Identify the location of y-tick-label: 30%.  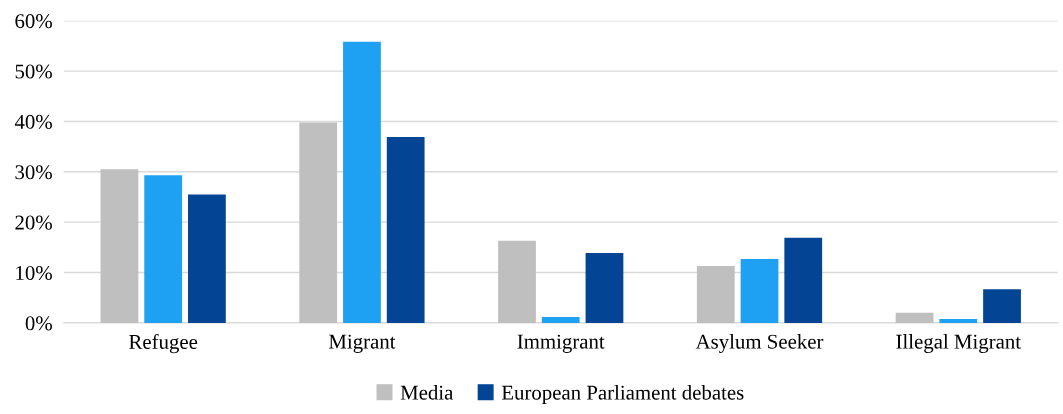
(33, 172).